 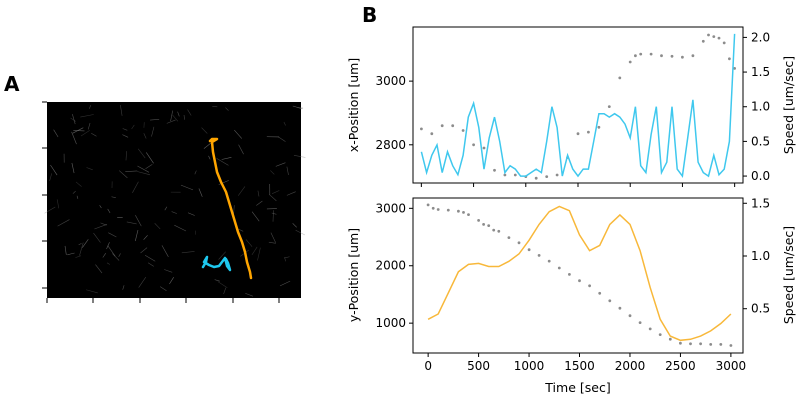 What do you see at coordinates (390, 266) in the screenshot?
I see `y-tick-label: 2000` at bounding box center [390, 266].